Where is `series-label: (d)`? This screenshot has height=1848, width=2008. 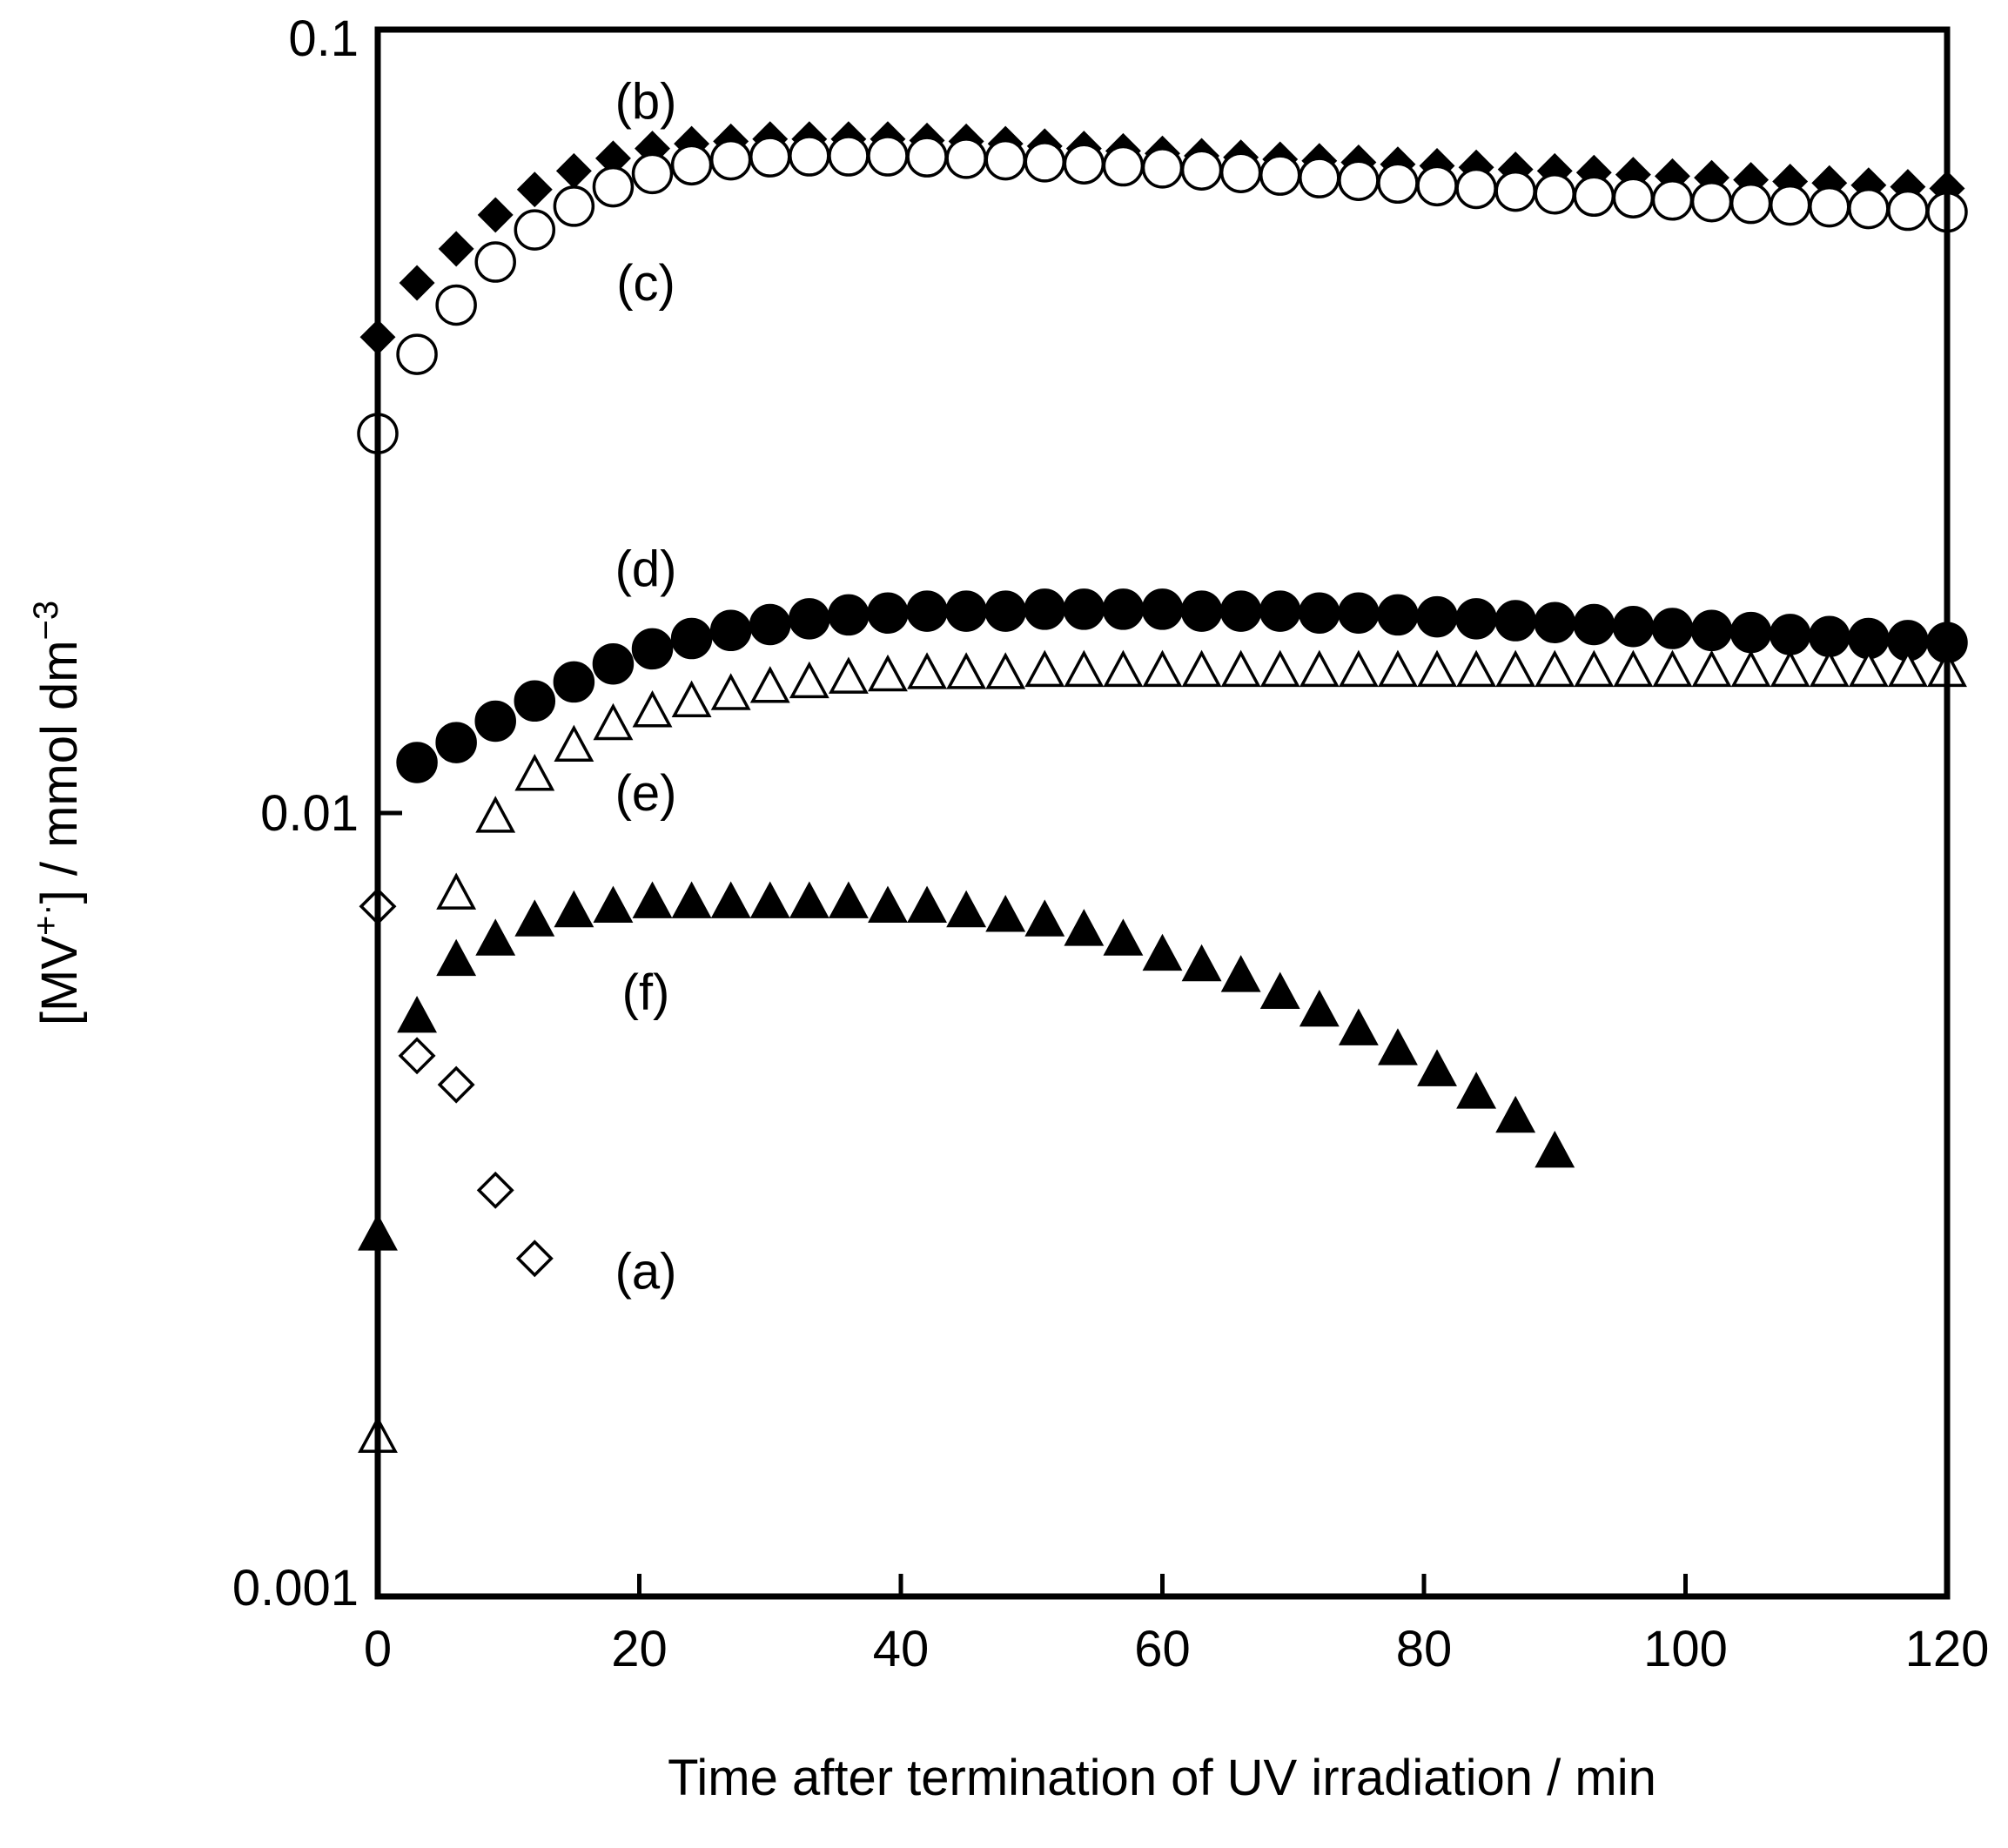 series-label: (d) is located at coordinates (646, 569).